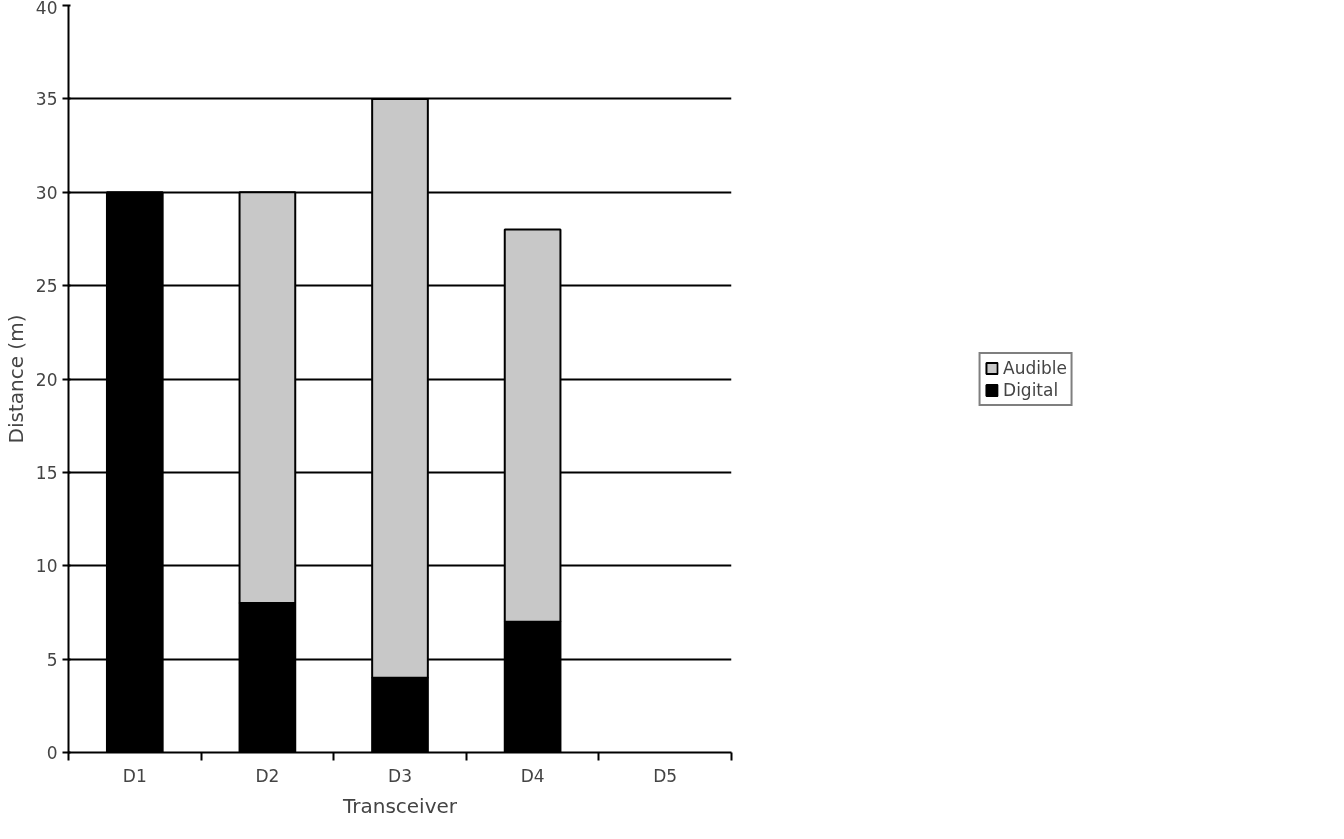  What do you see at coordinates (52, 753) in the screenshot?
I see `y-tick-label: 0` at bounding box center [52, 753].